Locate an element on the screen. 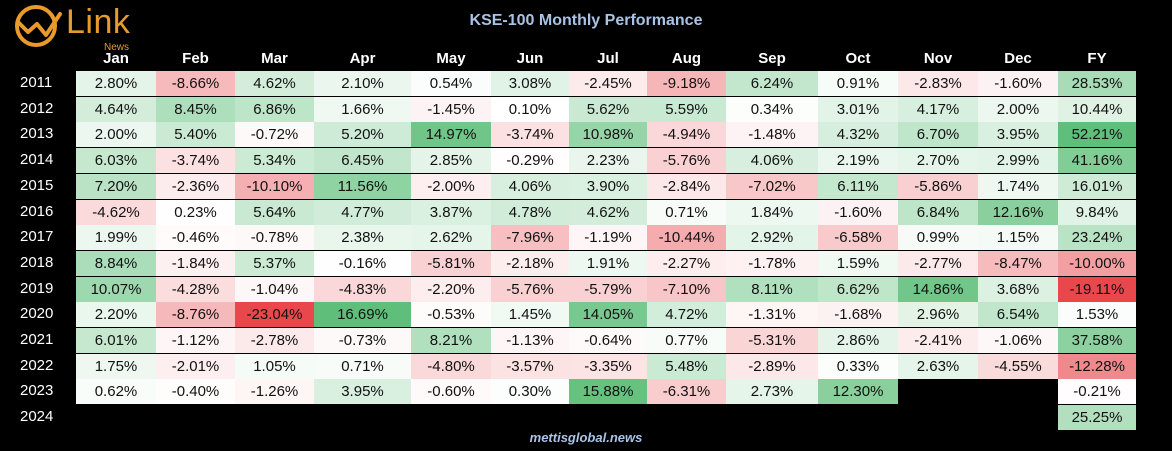 This screenshot has width=1172, height=451. cell-2017-may: 2.62% is located at coordinates (451, 238).